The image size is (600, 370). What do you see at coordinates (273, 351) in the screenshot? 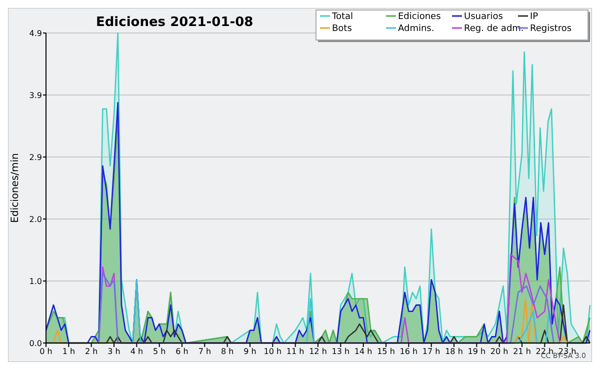
I see `x-tick-label: 10 h` at bounding box center [273, 351].